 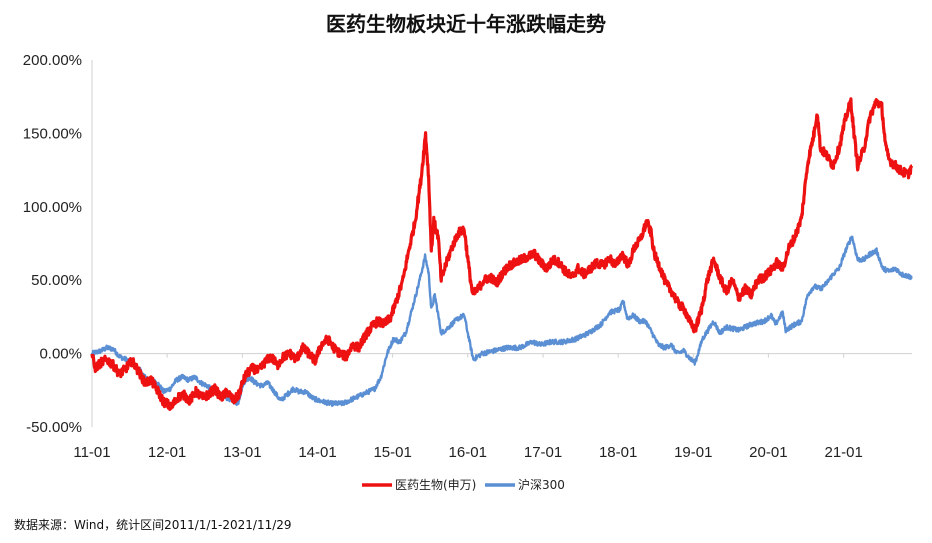 I want to click on x-tick-label: 12-01, so click(x=167, y=452).